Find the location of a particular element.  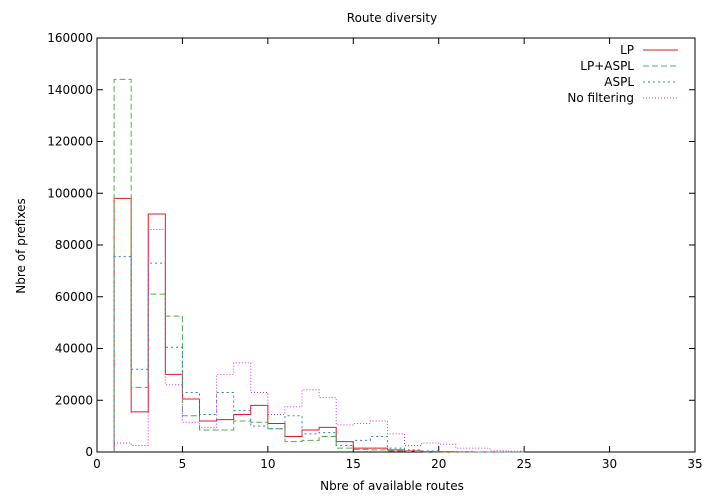

legend-label: No filtering is located at coordinates (600, 98).